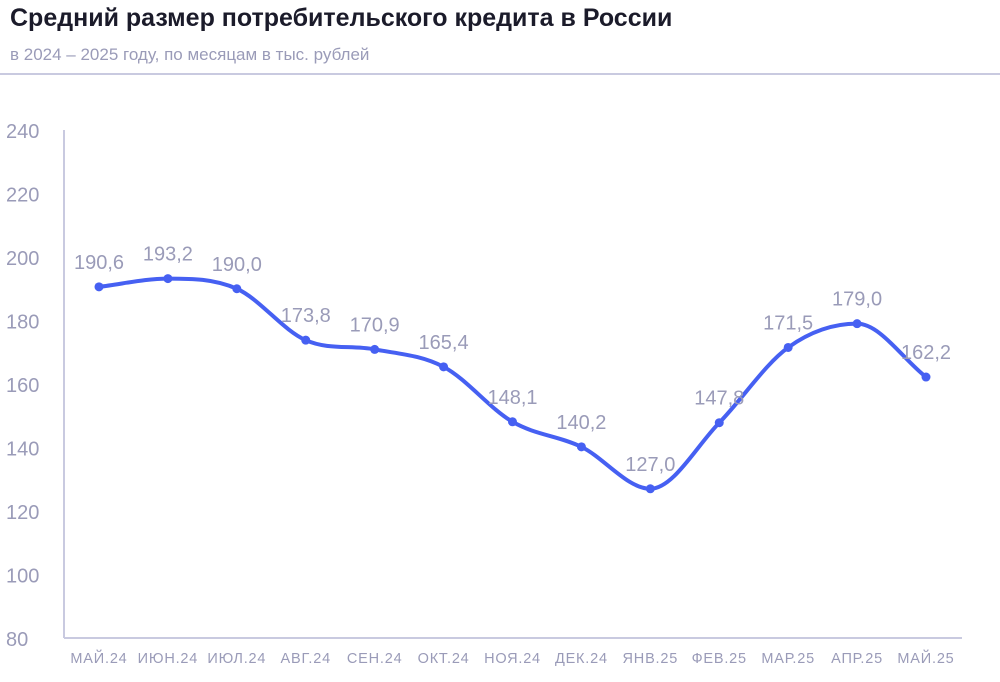 The height and width of the screenshot is (682, 1000). I want to click on y-tick-label: 220, so click(22, 196).